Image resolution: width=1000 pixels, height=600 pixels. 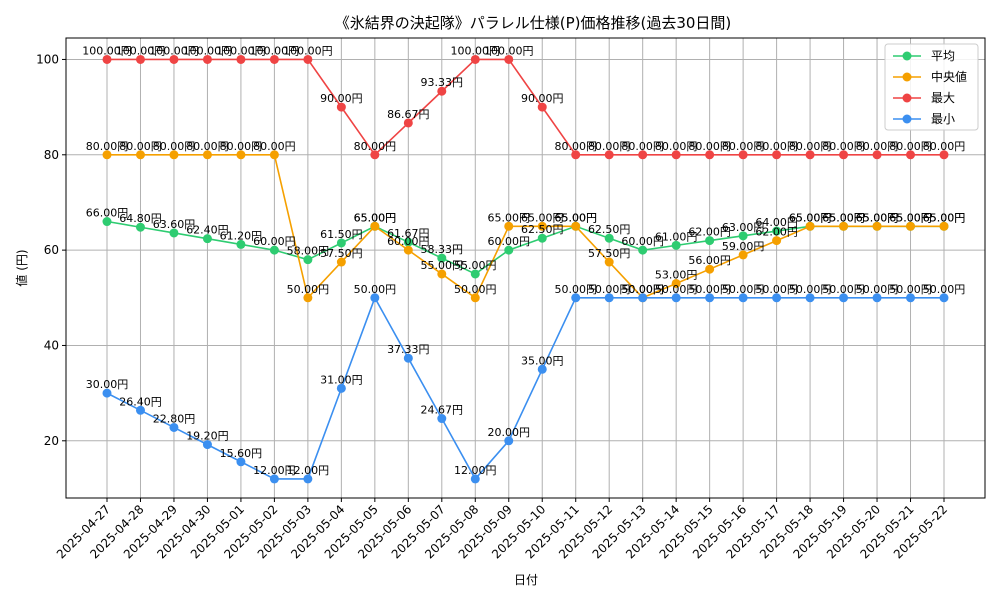 I want to click on legend-box, so click(x=931, y=87).